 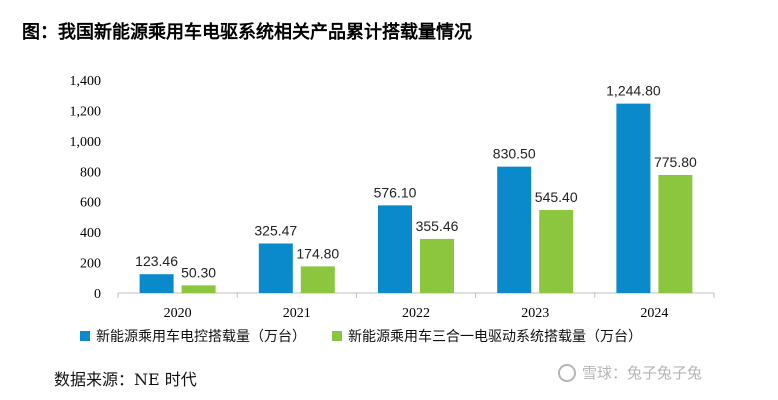 What do you see at coordinates (125, 379) in the screenshot?
I see `data-source: 数据来源：NE 时代` at bounding box center [125, 379].